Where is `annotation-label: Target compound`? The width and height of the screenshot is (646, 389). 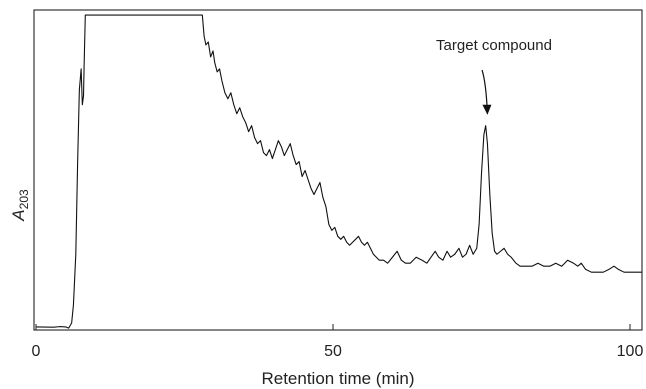 annotation-label: Target compound is located at coordinates (494, 45).